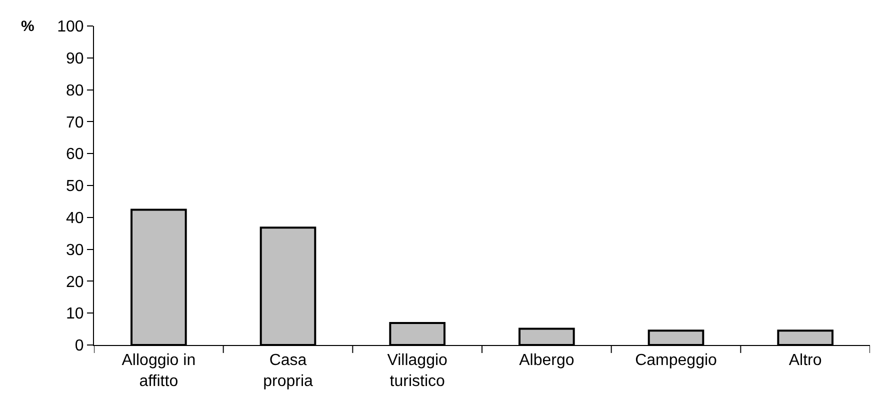  What do you see at coordinates (75, 314) in the screenshot?
I see `y-tick-label: 10` at bounding box center [75, 314].